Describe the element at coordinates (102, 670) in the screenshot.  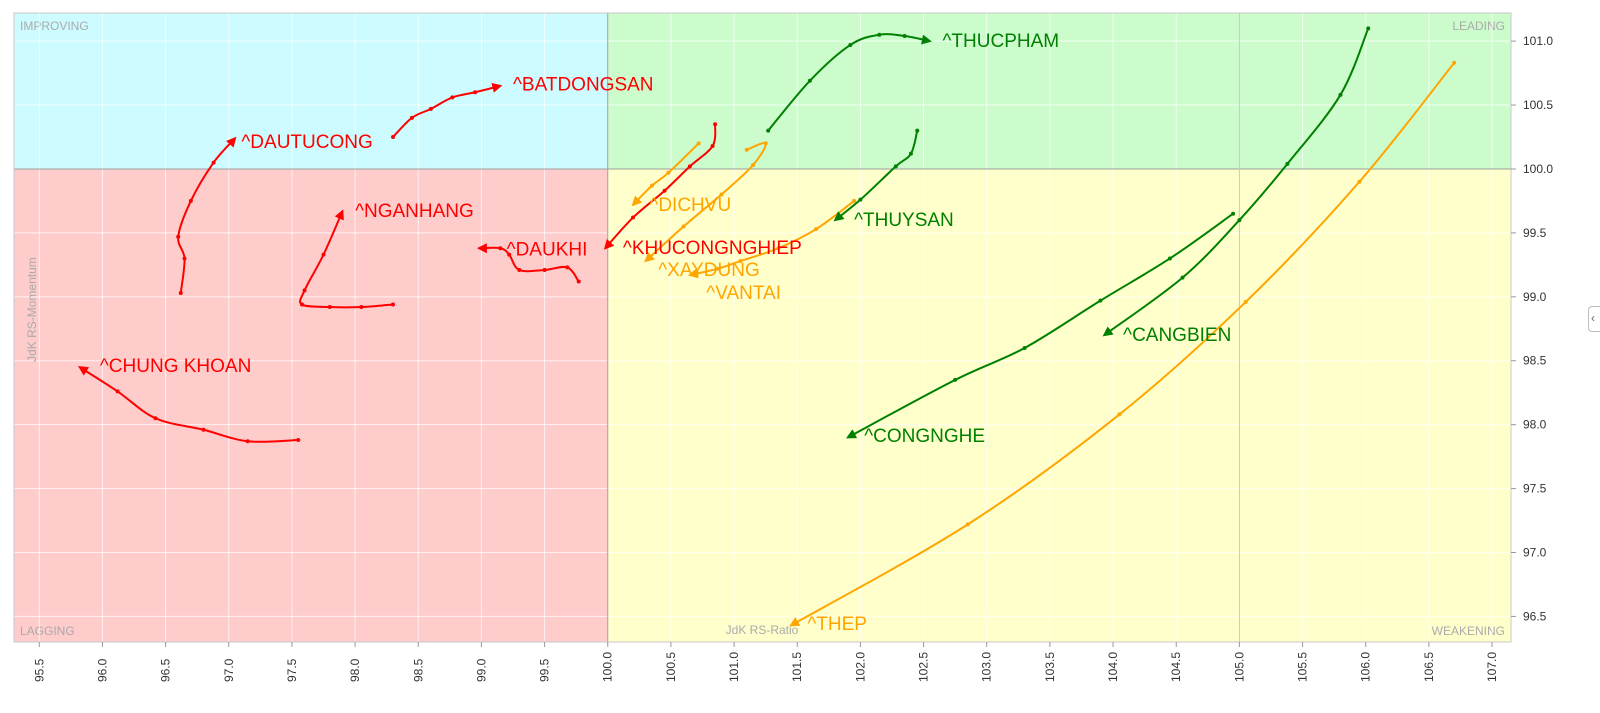
I see `x-tick-label: 96.0` at that location.